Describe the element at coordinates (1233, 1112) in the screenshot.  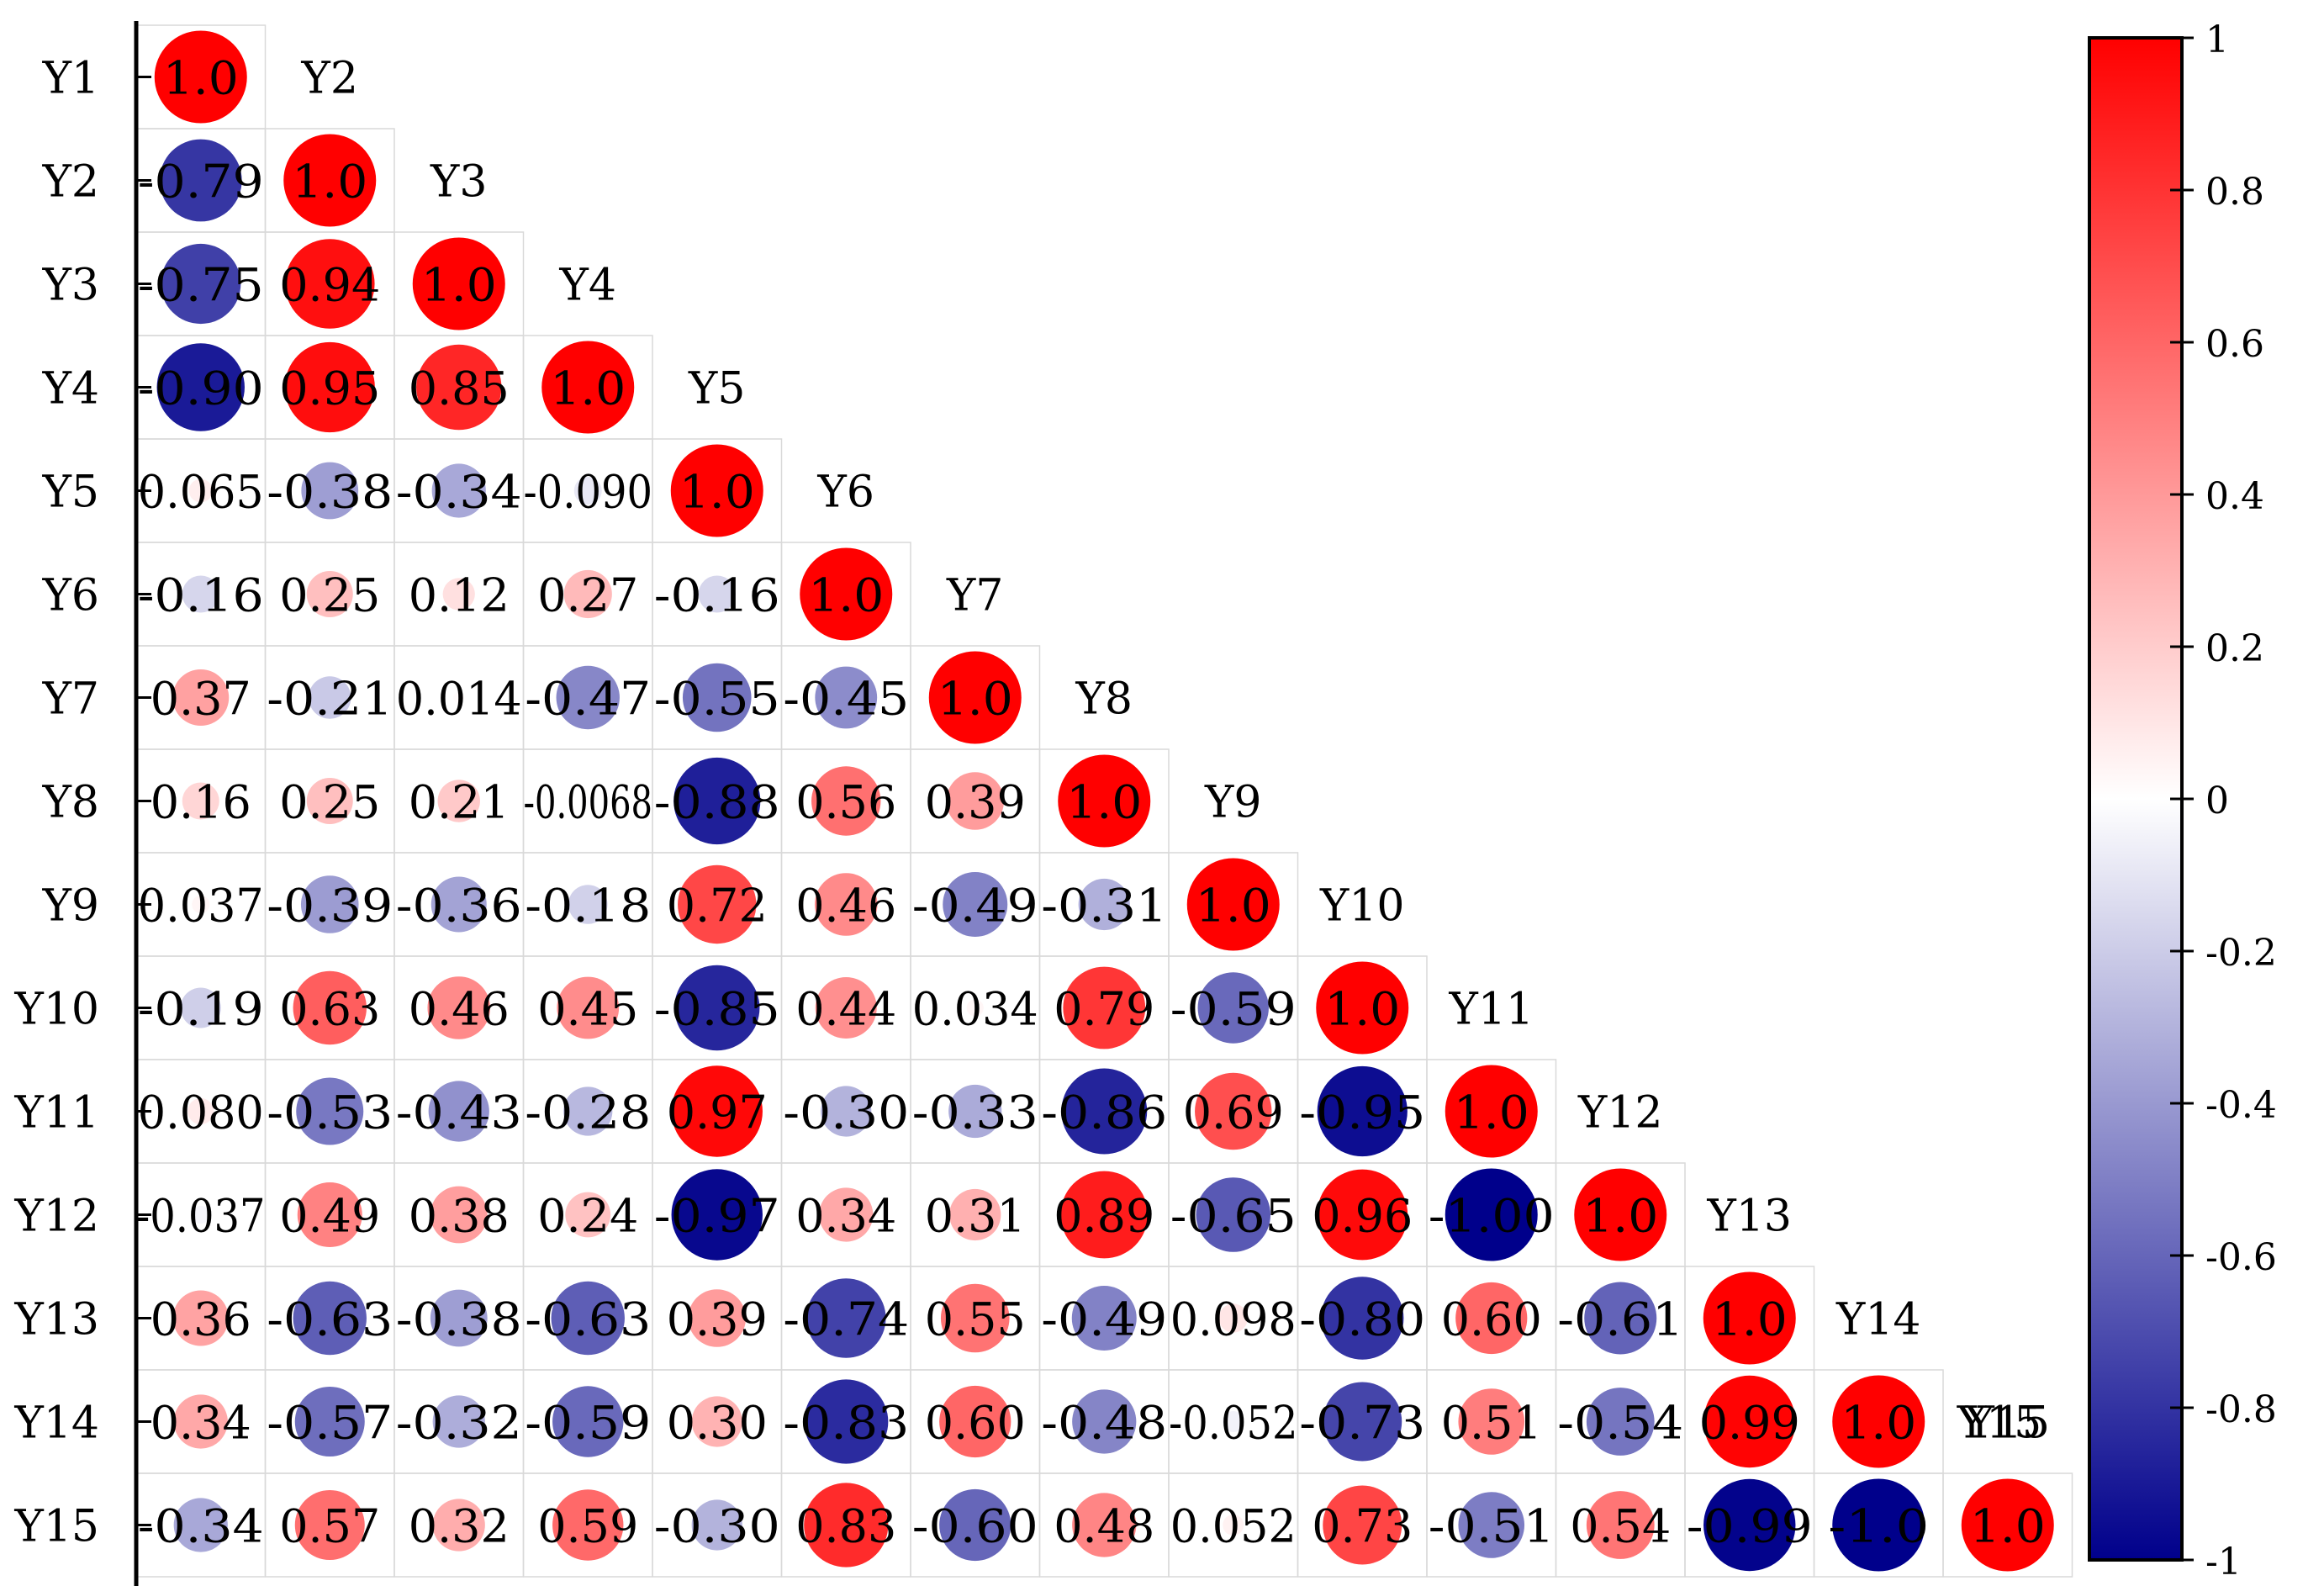
I see `correlation-value: 0.69` at that location.